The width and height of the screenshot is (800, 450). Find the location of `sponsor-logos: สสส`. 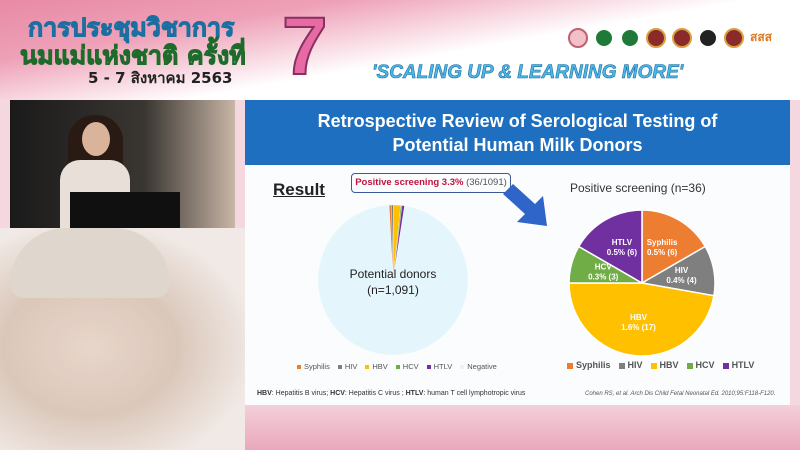

sponsor-logos: สสส is located at coordinates (672, 38).